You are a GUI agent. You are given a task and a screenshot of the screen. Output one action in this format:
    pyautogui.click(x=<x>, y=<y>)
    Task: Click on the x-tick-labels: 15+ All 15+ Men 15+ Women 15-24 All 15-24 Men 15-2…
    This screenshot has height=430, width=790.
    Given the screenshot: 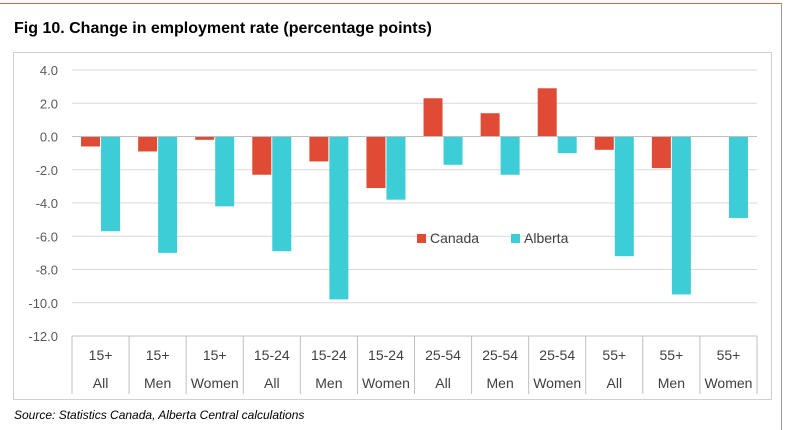 What is the action you would take?
    pyautogui.click(x=421, y=369)
    